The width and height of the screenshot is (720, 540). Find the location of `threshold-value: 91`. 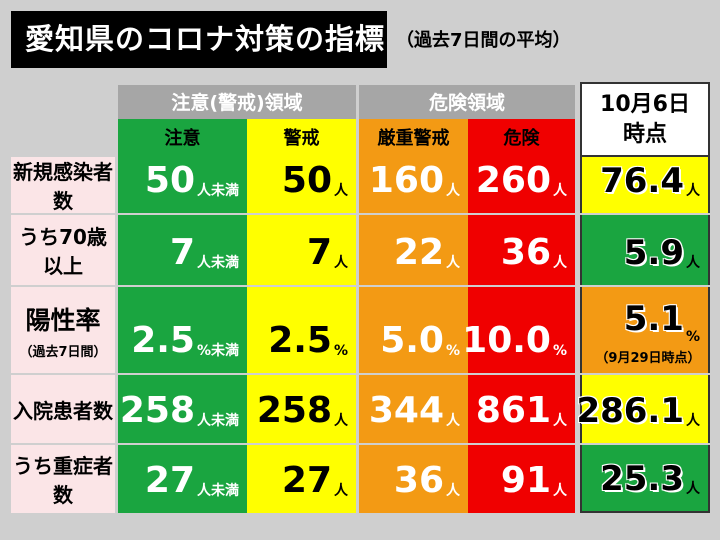

threshold-value: 91 is located at coordinates (525, 480).